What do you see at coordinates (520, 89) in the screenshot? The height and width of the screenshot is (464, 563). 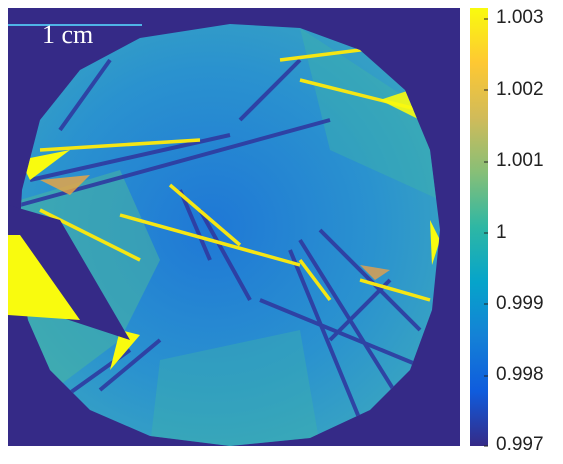 I see `colorbar-tick-label: 1.002` at bounding box center [520, 89].